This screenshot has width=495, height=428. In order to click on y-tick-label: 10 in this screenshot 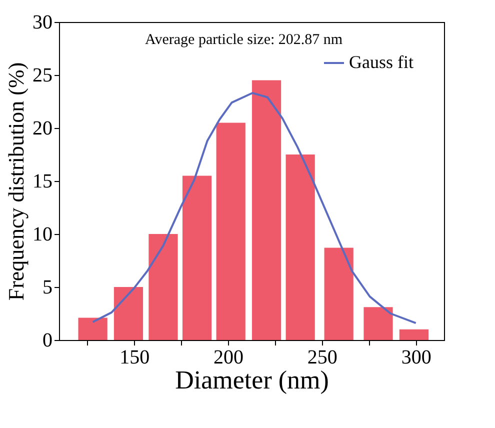, I will do `click(42, 235)`.